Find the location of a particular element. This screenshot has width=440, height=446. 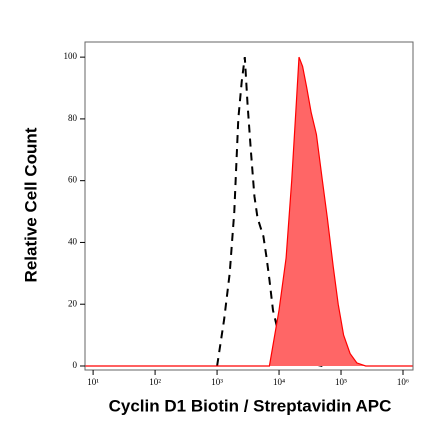

y-tick-label: 80 is located at coordinates (73, 118).